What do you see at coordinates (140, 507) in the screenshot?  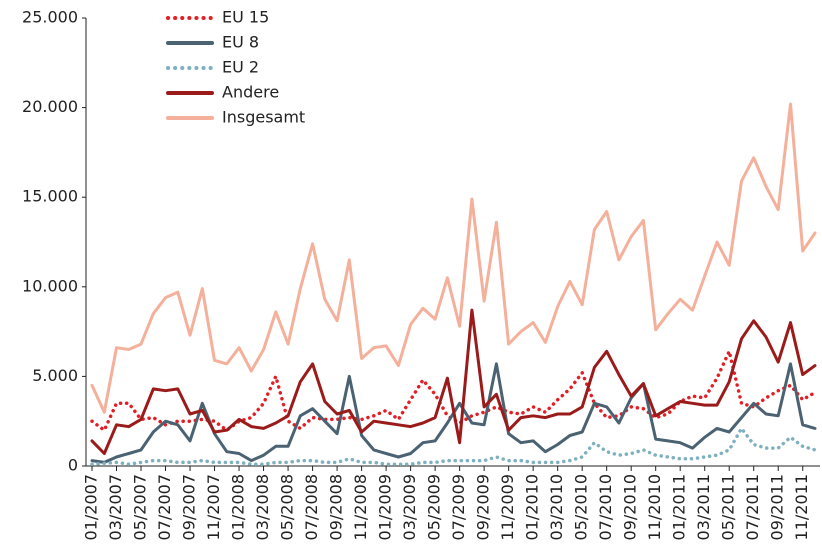 I see `x-tick-label: 05/2007` at bounding box center [140, 507].